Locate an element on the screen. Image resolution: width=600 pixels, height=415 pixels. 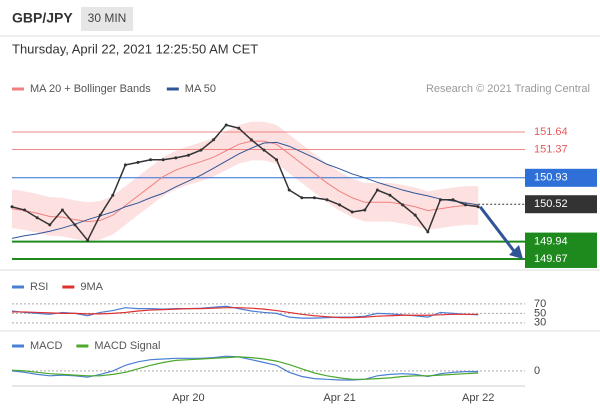
legend-label: MA 50 is located at coordinates (200, 89).